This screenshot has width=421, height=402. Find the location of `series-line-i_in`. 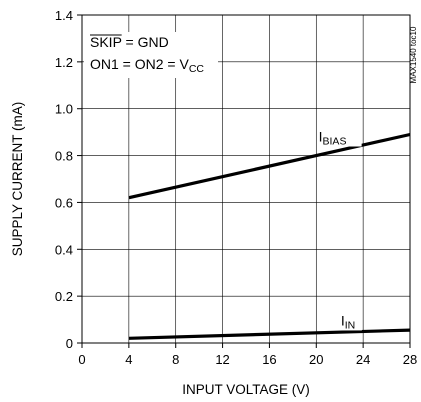

series-line-i_in is located at coordinates (269, 334).